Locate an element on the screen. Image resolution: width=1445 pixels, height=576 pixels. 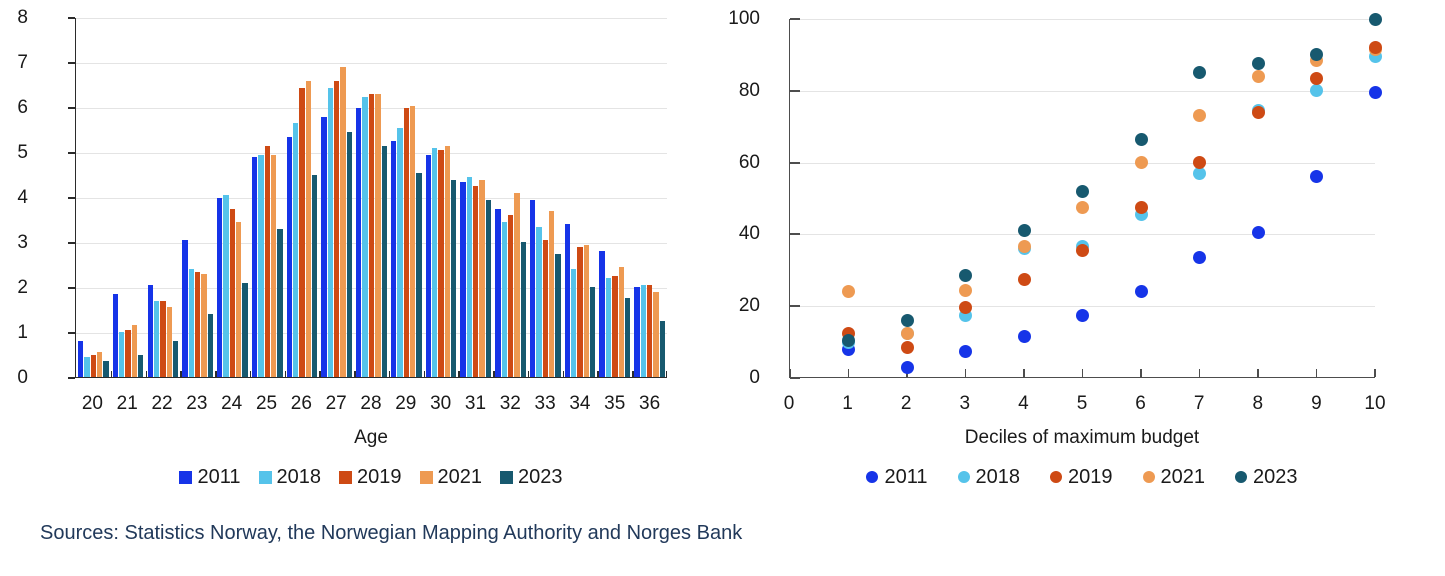
legend-marker-2011 is located at coordinates (872, 477).